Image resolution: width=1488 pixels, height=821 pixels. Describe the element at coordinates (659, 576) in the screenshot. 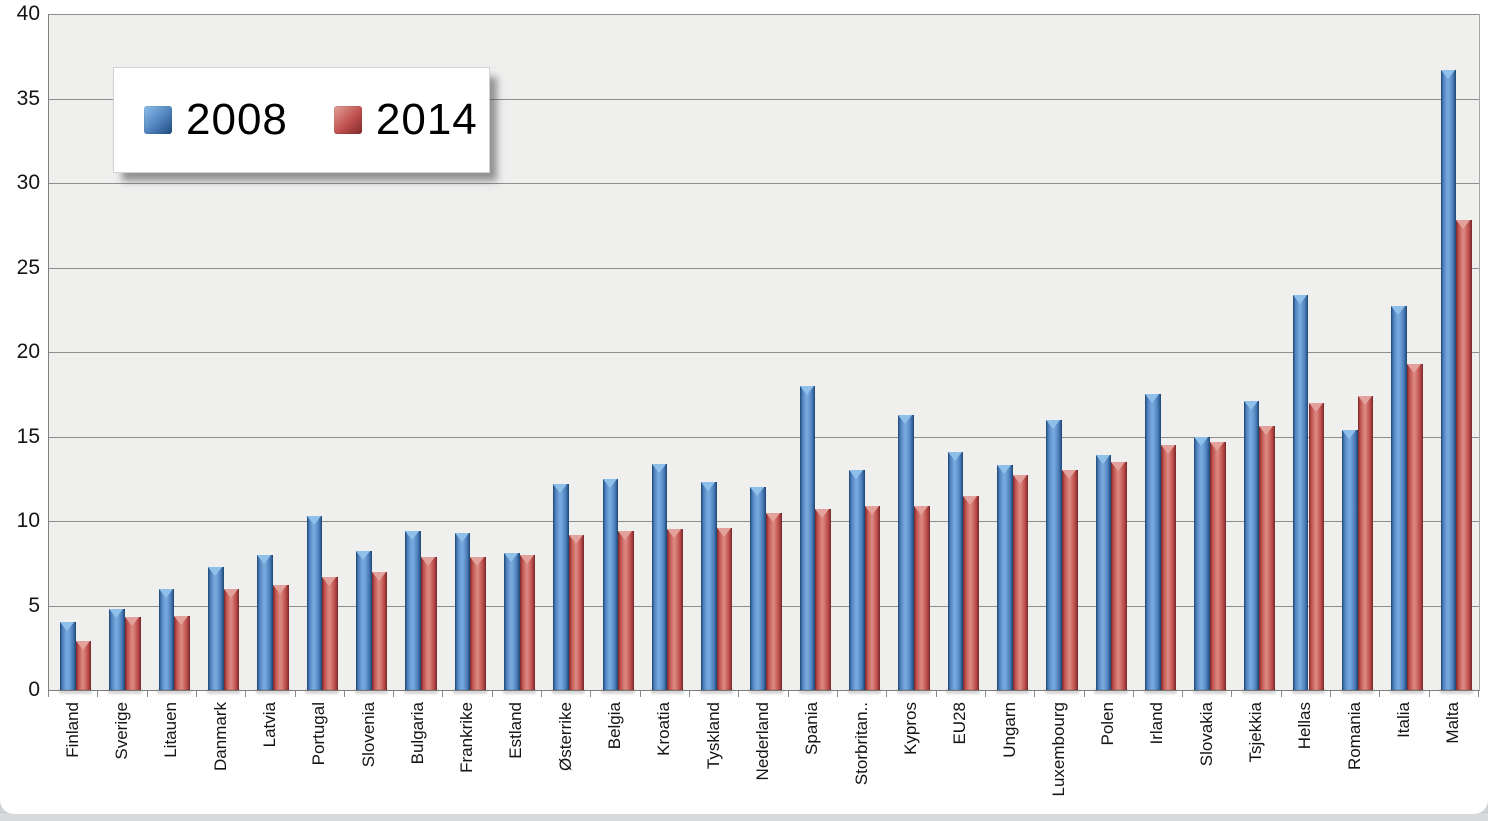

I see `bar-2008-kroatia` at that location.